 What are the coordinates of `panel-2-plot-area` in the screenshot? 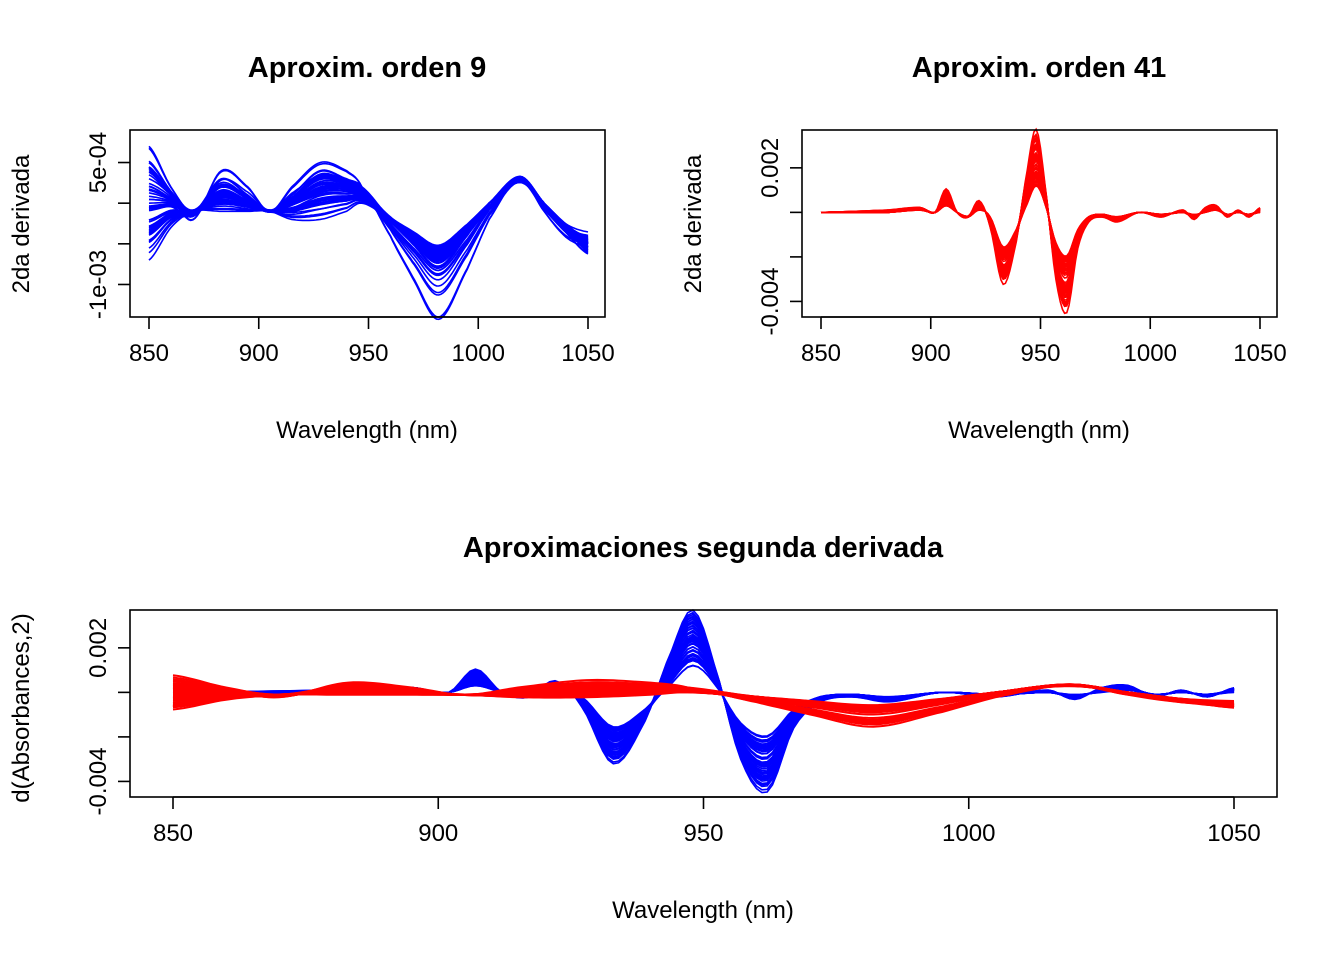 It's located at (1040, 221).